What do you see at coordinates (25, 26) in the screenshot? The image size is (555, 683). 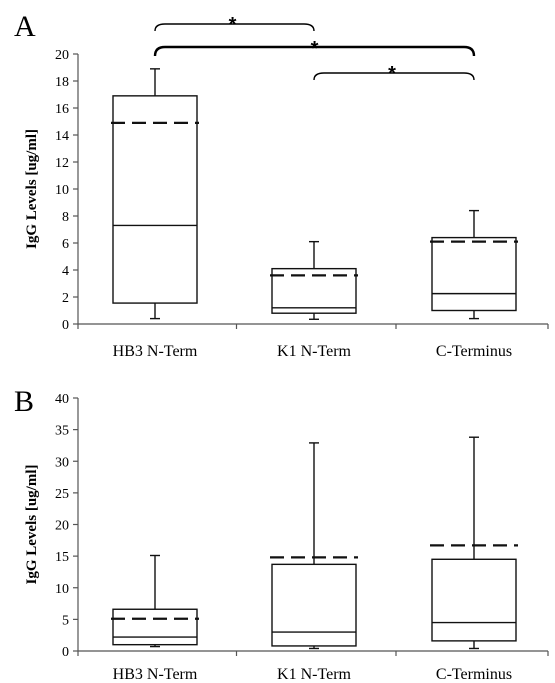 I see `panel-letter: A` at bounding box center [25, 26].